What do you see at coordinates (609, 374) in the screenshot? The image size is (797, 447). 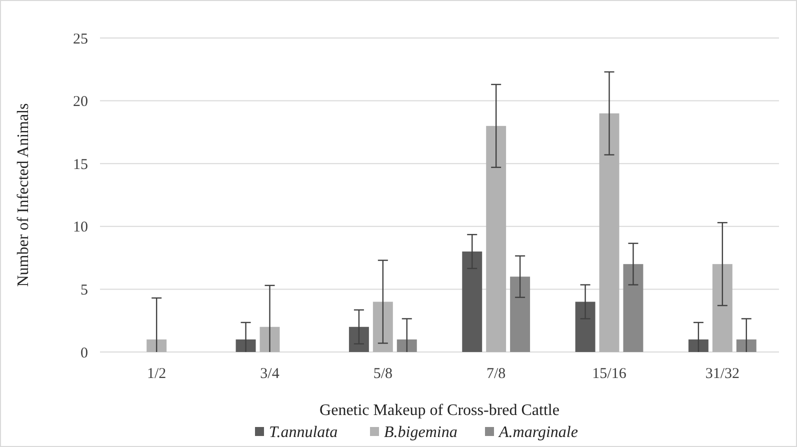 I see `x-tick-label: 15/16` at bounding box center [609, 374].